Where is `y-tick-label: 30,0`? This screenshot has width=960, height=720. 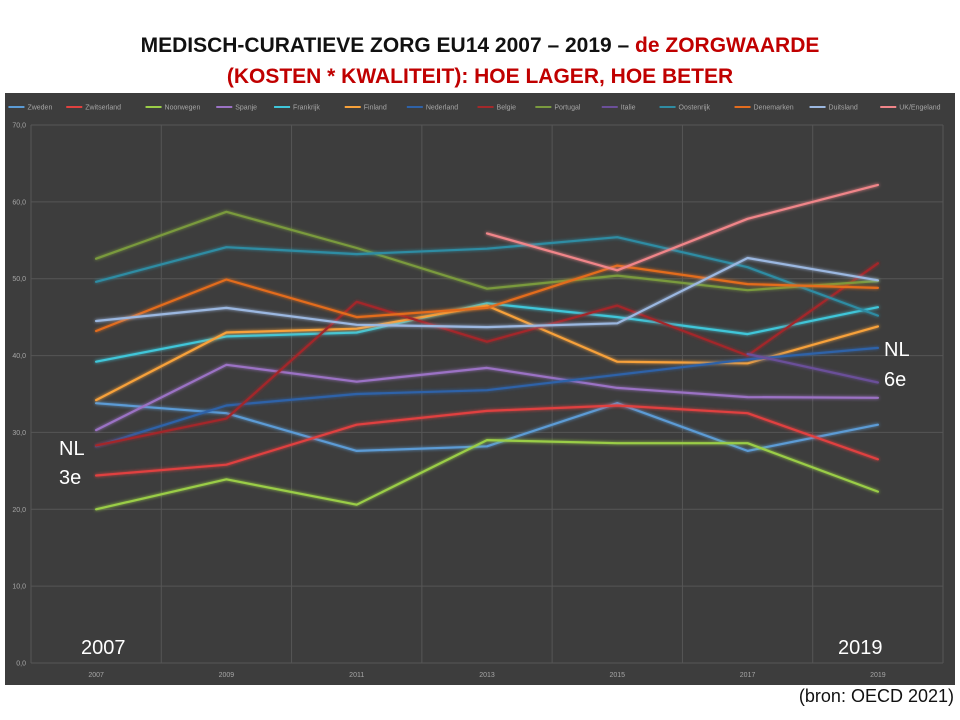
y-tick-label: 30,0 is located at coordinates (19, 433).